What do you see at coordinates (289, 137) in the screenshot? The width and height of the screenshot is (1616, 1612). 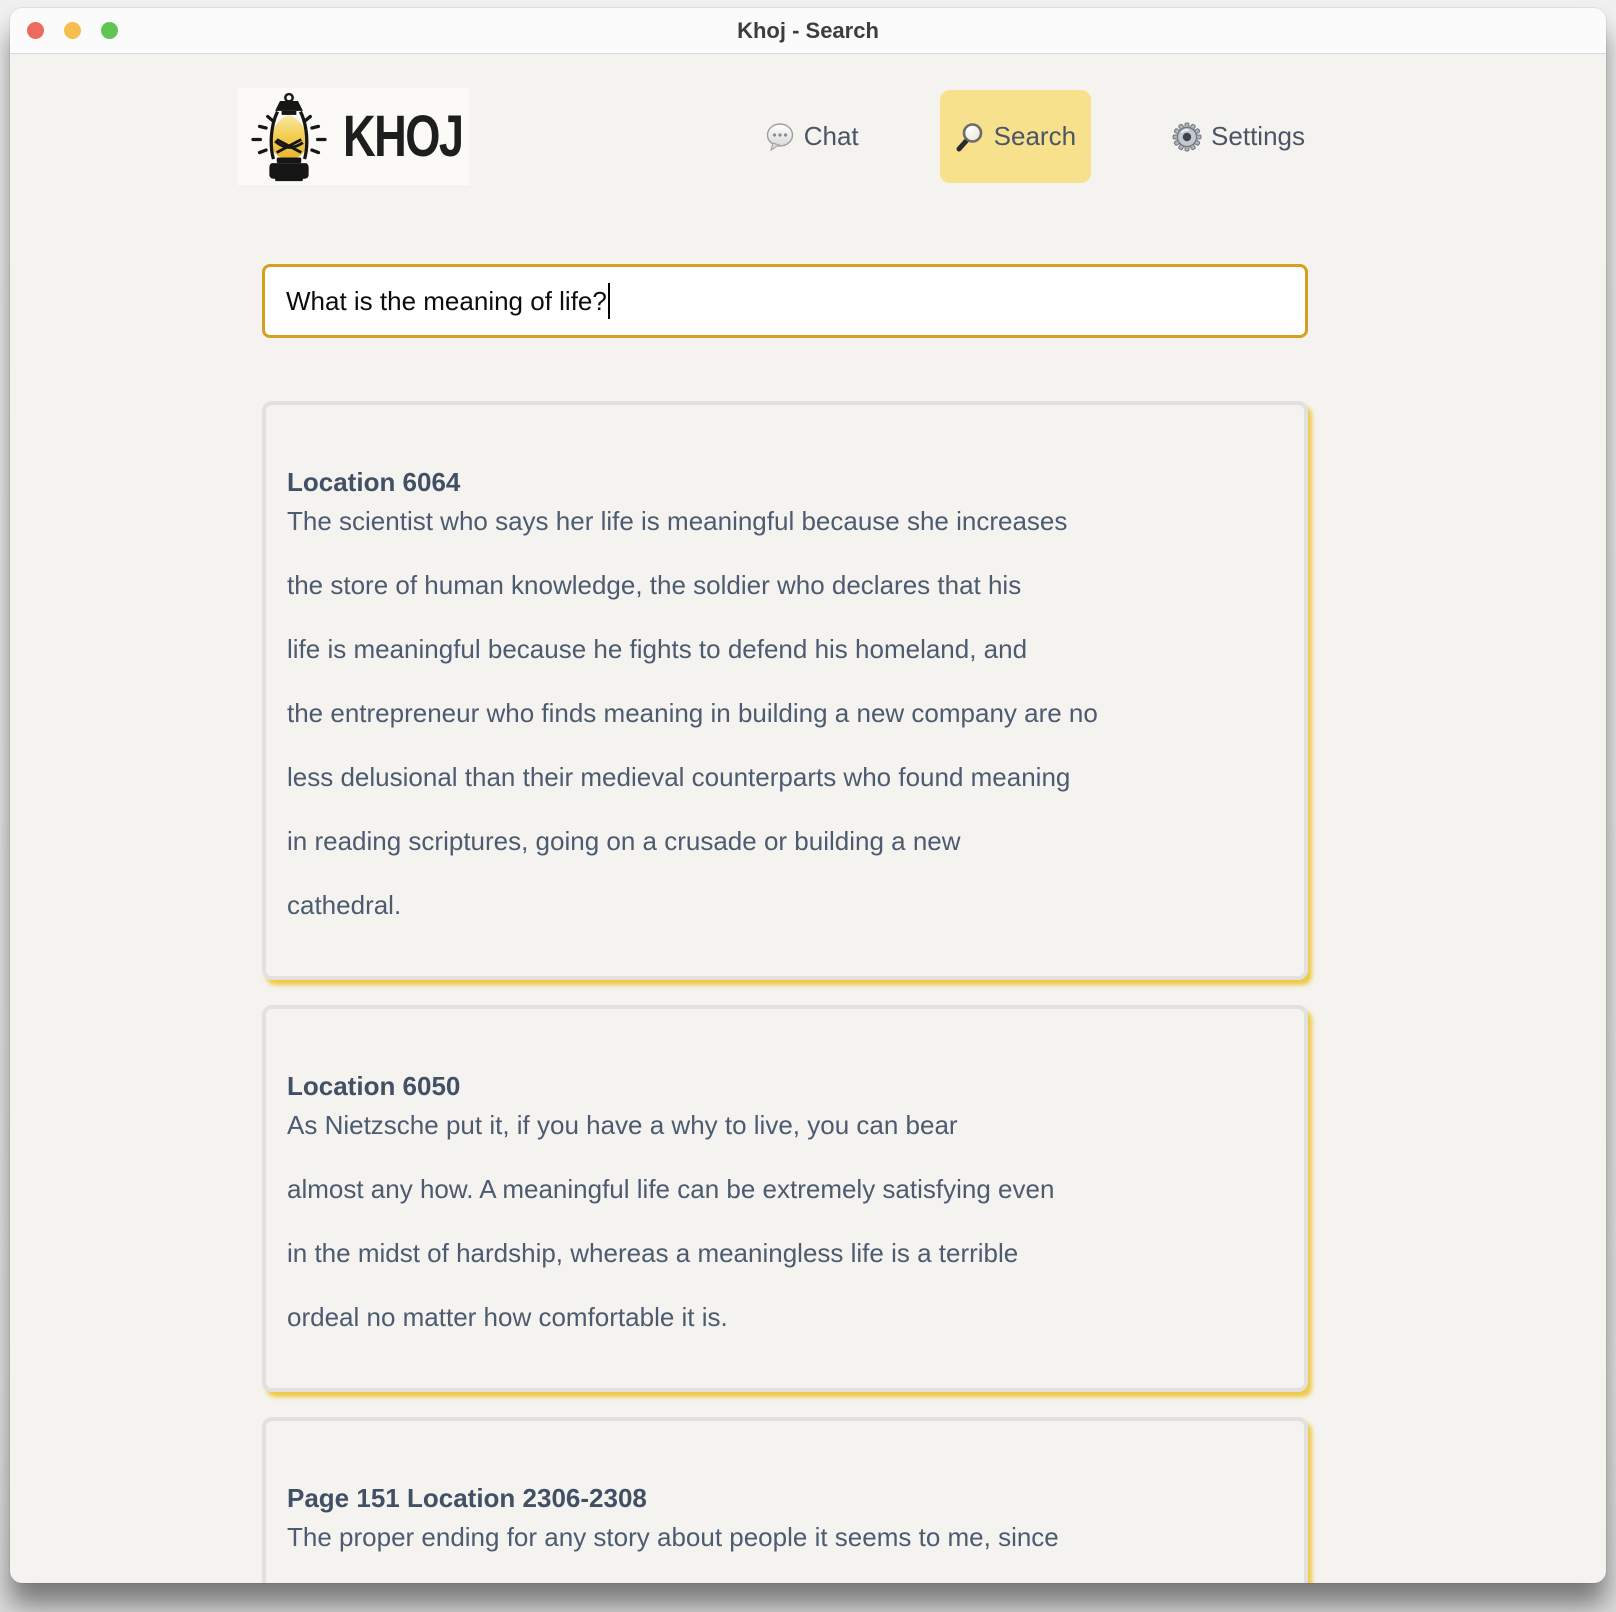 I see `lantern-icon` at bounding box center [289, 137].